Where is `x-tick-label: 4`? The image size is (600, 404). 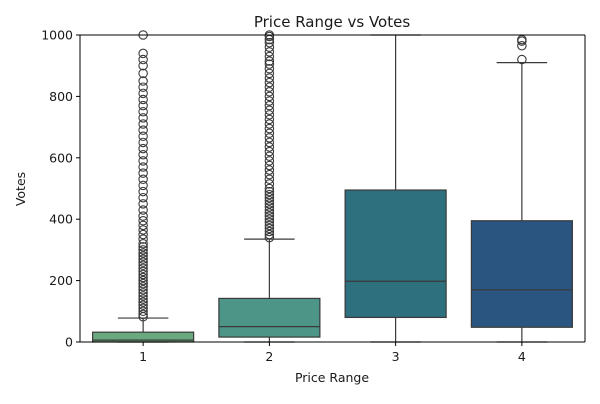
x-tick-label: 4 is located at coordinates (522, 356).